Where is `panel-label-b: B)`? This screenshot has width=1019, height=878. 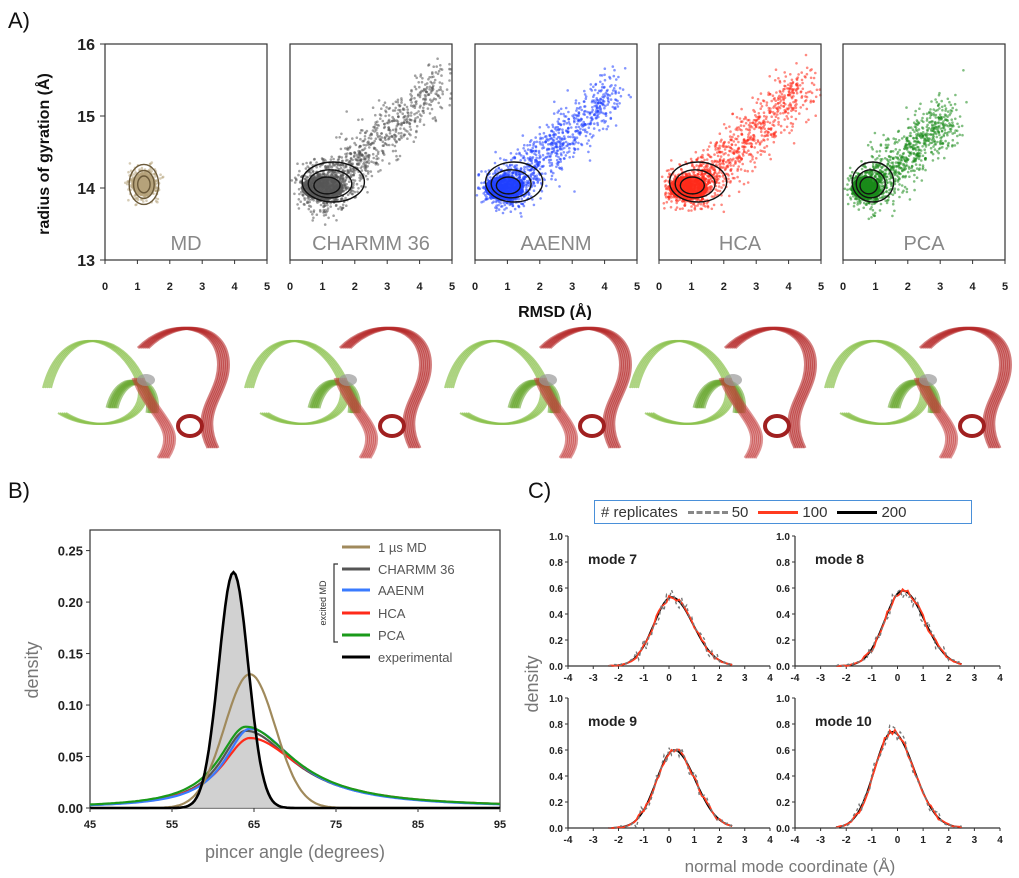
panel-label-b: B) is located at coordinates (19, 490).